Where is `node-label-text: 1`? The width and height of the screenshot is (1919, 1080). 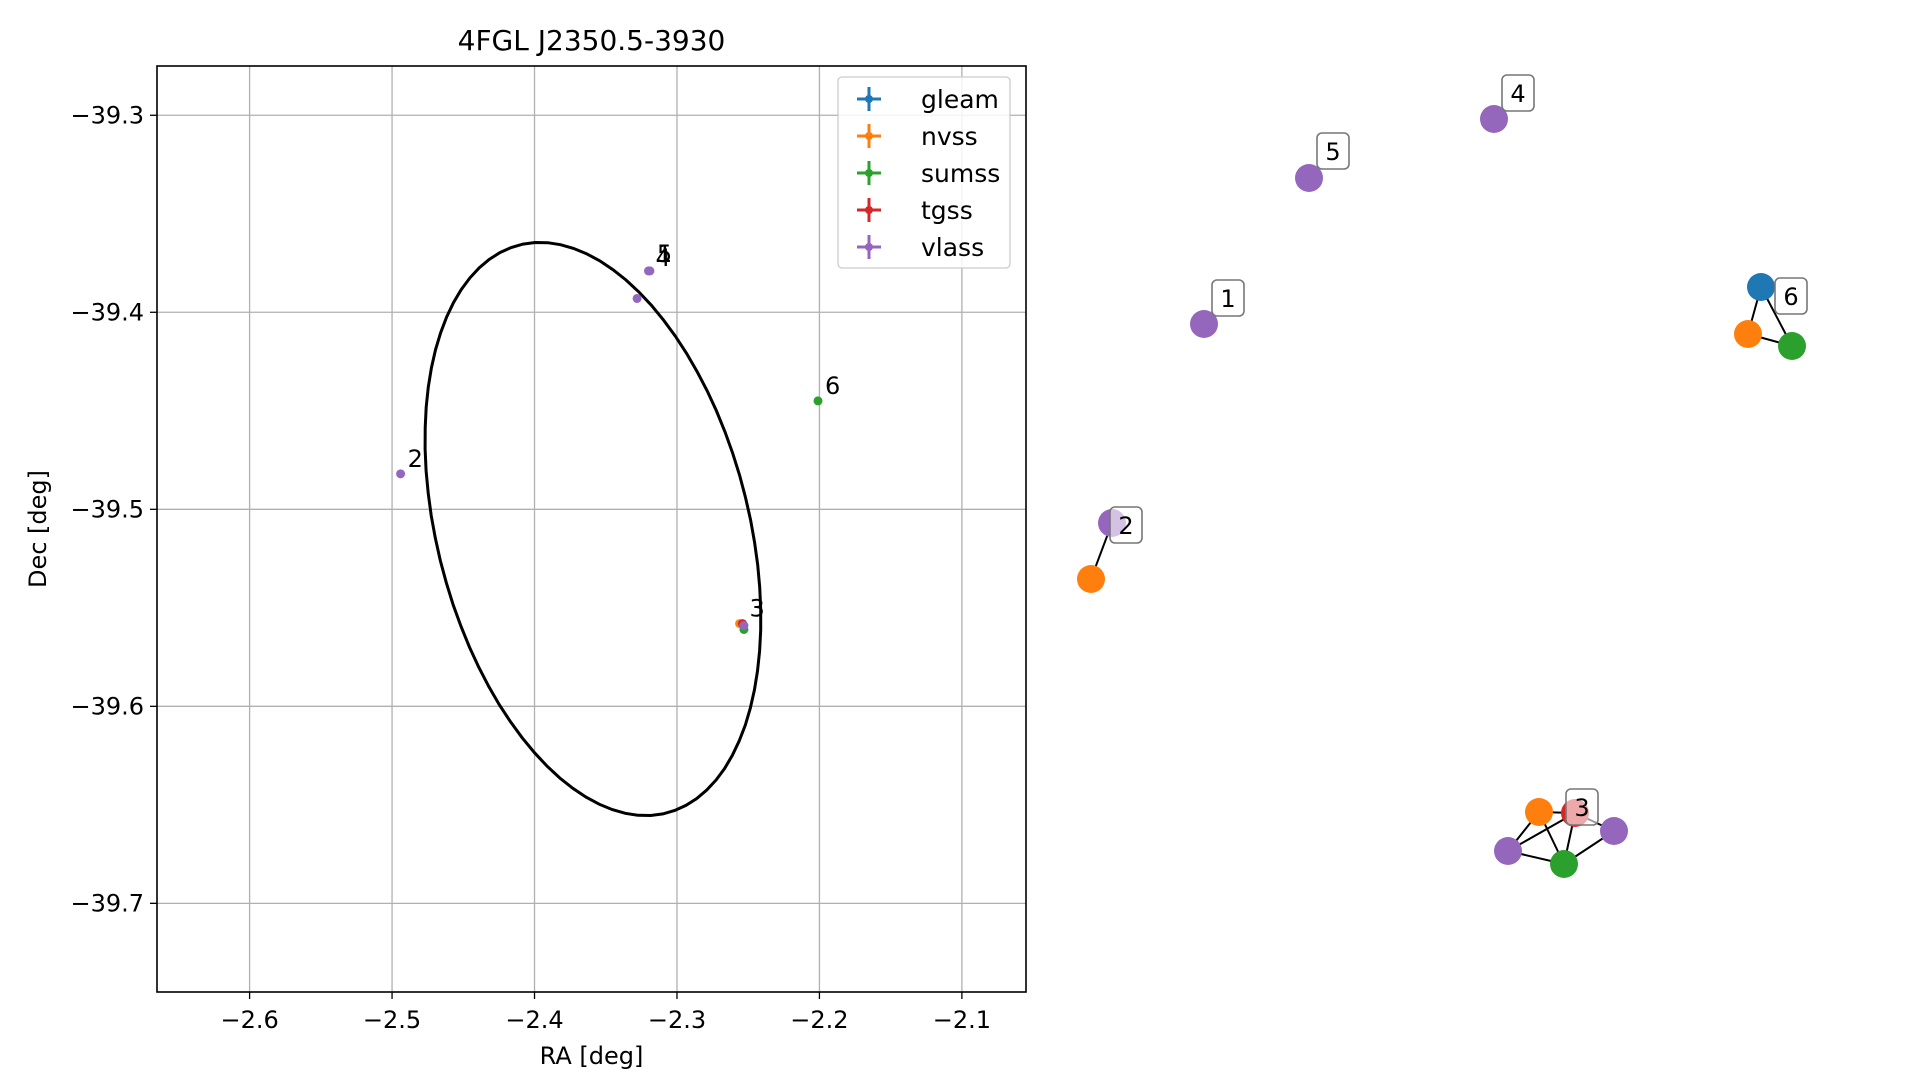
node-label-text: 1 is located at coordinates (1227, 299).